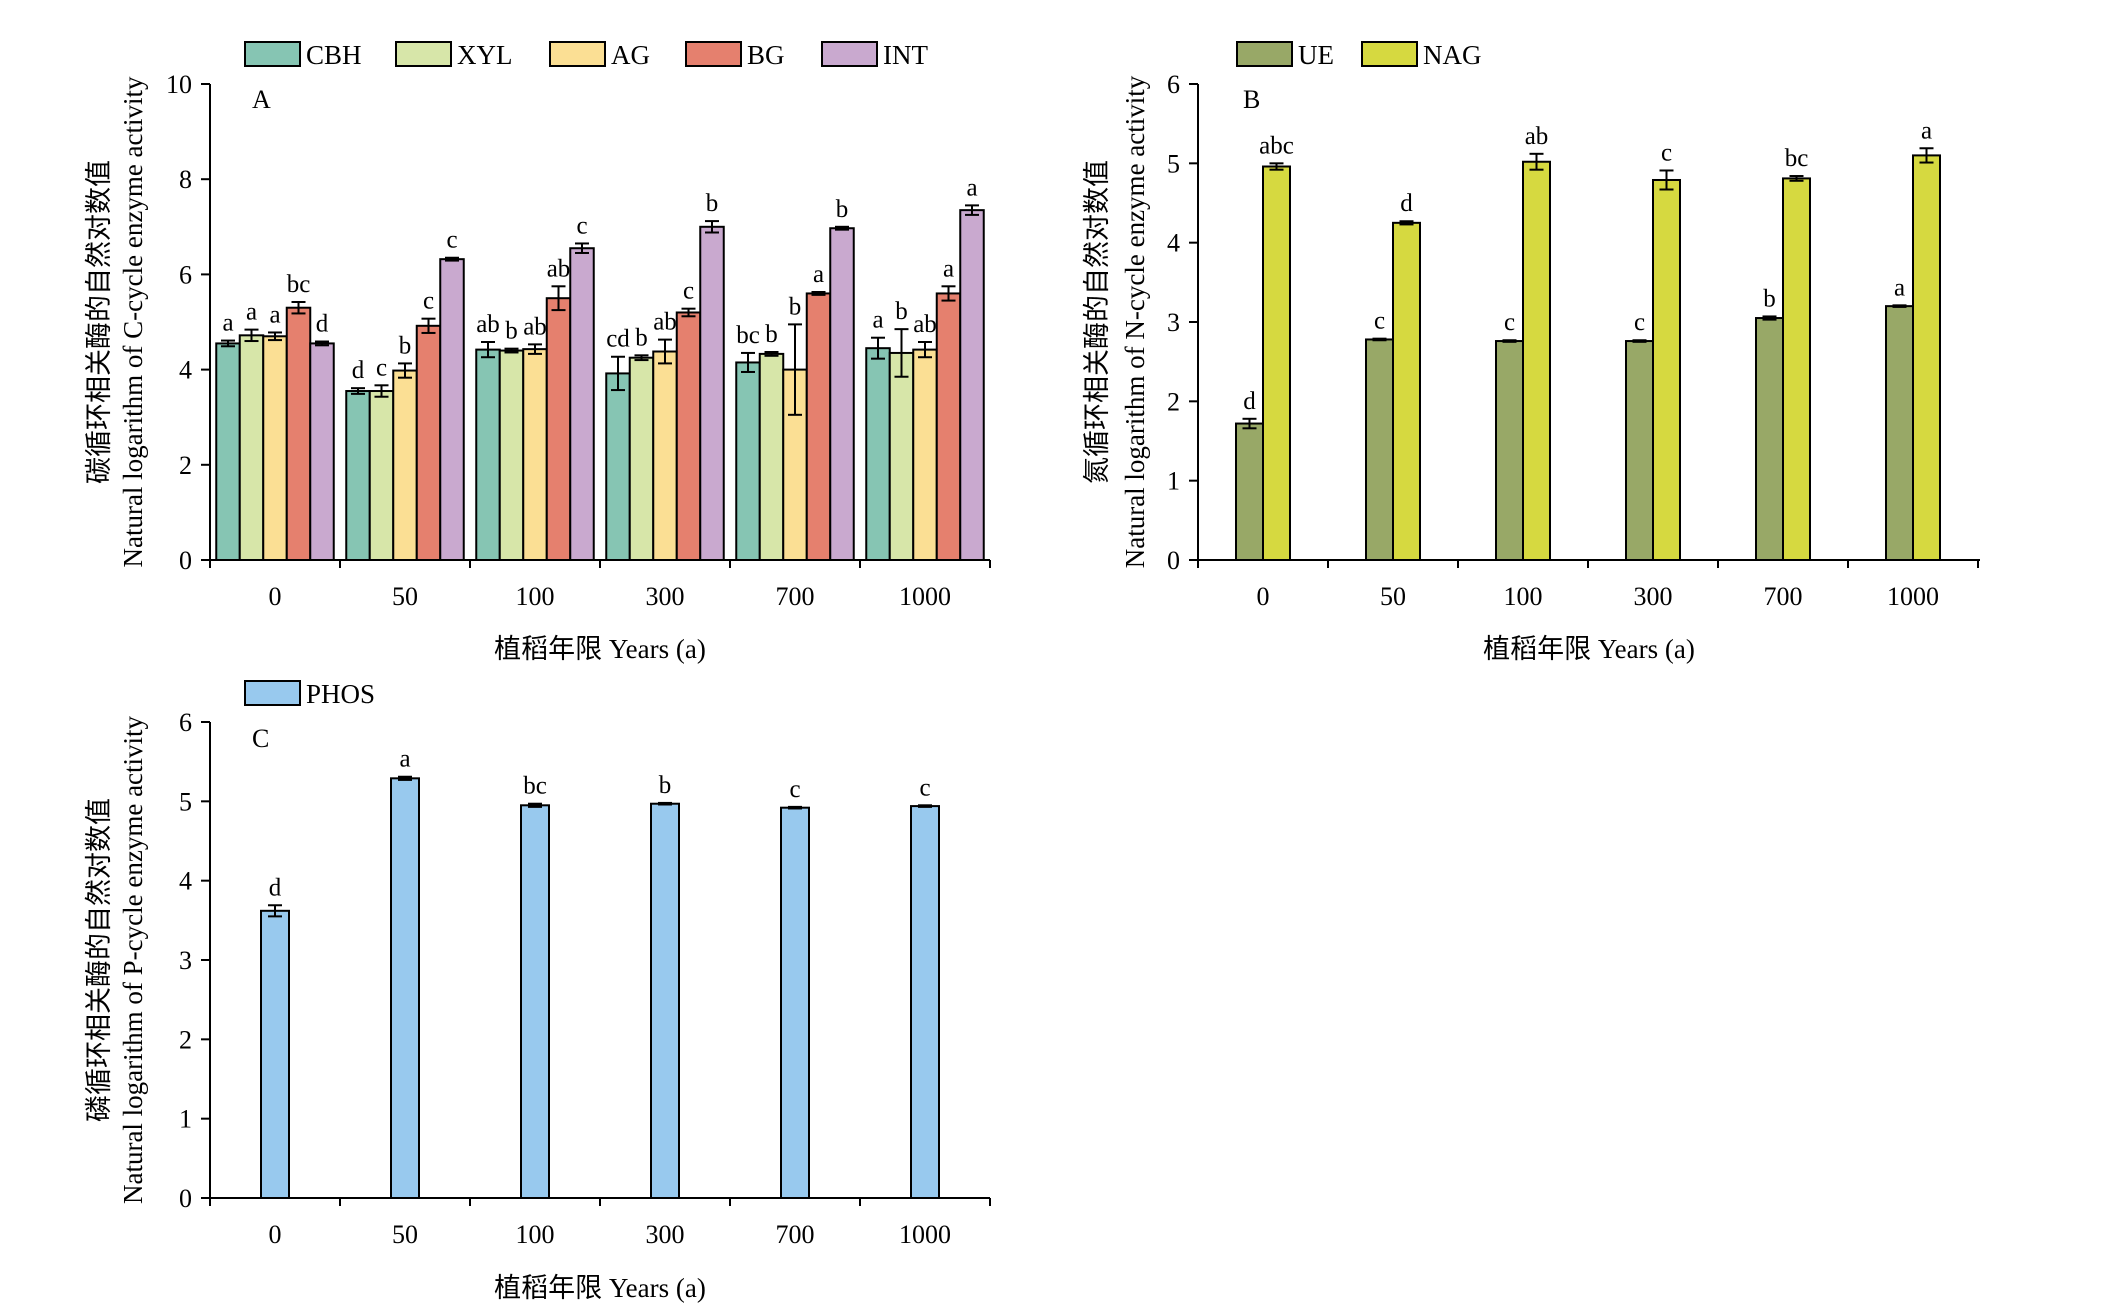 Image resolution: width=2109 pixels, height=1313 pixels. What do you see at coordinates (185, 179) in the screenshot?
I see `y-tick-label: 8` at bounding box center [185, 179].